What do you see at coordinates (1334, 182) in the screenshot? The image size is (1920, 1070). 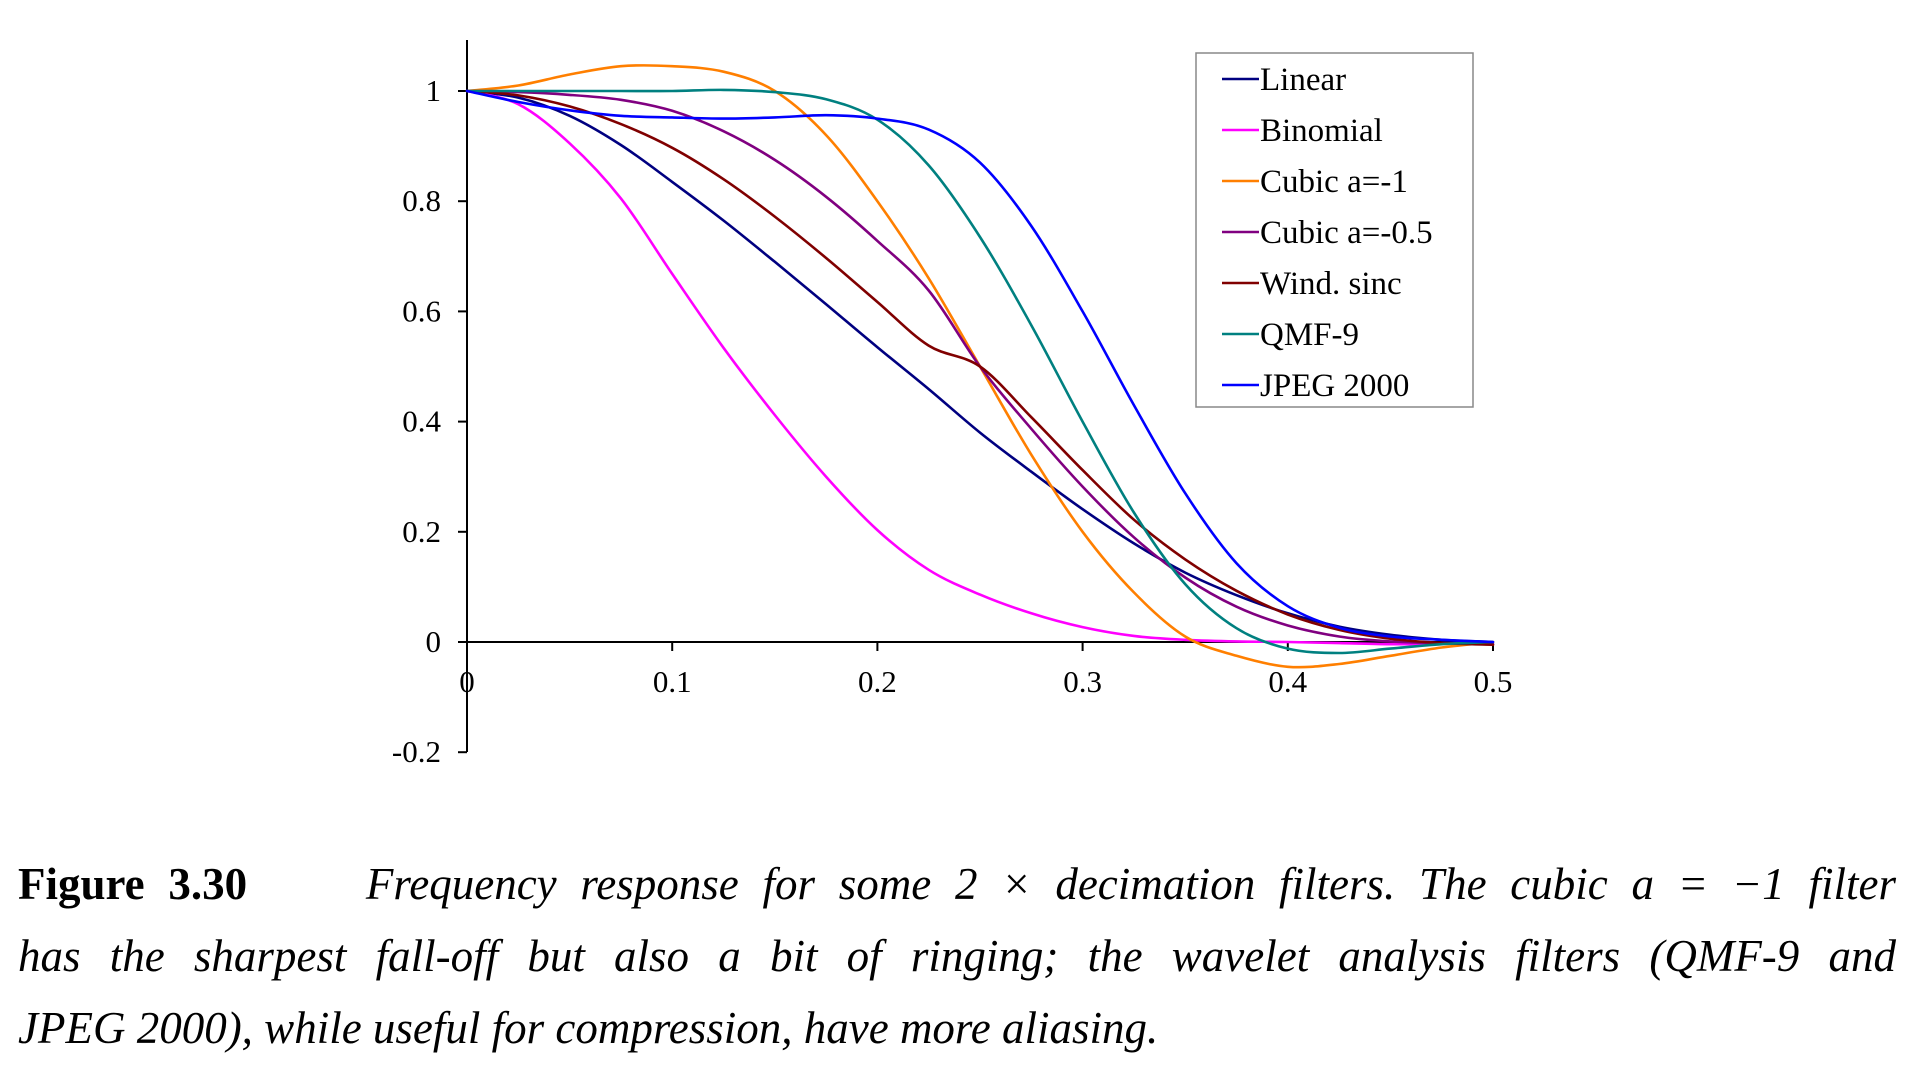 I see `legend-label-cubic-a-1: Cubic a=-1` at bounding box center [1334, 182].